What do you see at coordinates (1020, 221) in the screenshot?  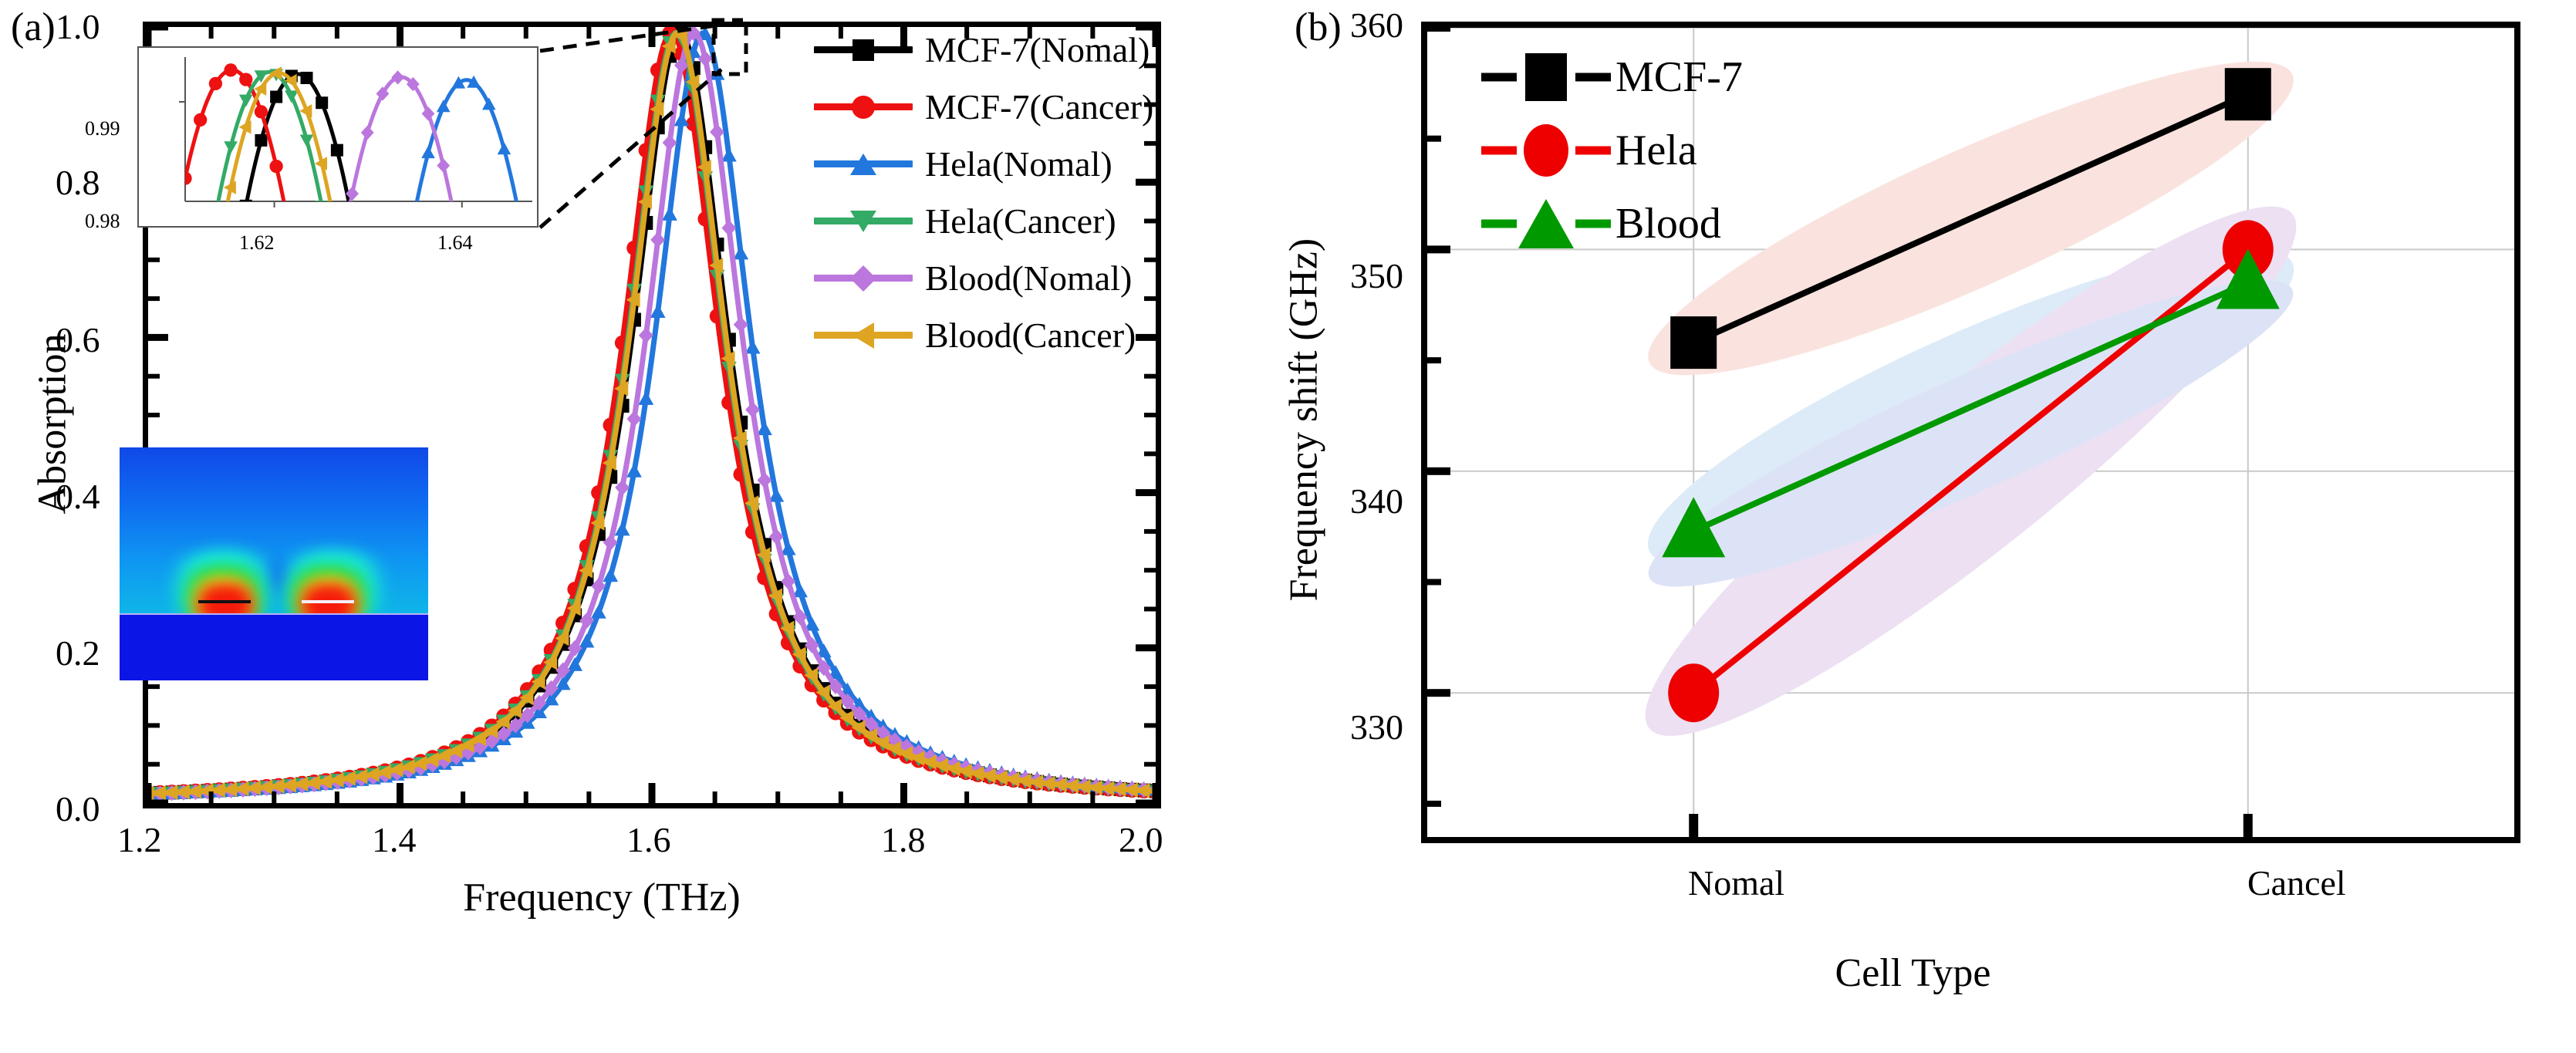 I see `a-legend-label: Hela(Cancer)` at bounding box center [1020, 221].